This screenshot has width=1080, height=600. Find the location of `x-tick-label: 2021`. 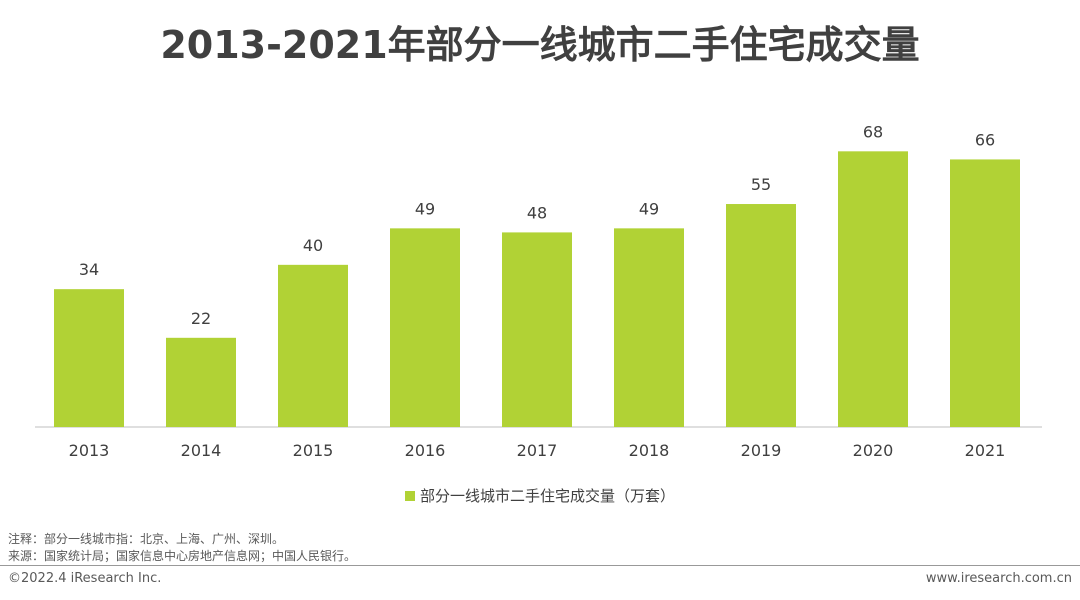

x-tick-label: 2021 is located at coordinates (985, 450).